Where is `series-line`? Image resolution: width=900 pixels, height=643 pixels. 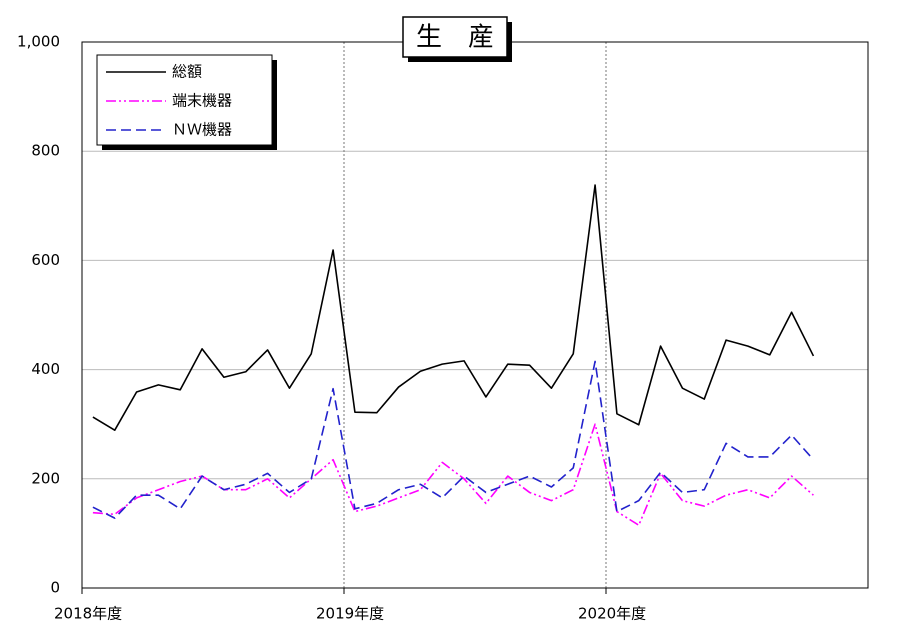 series-line is located at coordinates (453, 475).